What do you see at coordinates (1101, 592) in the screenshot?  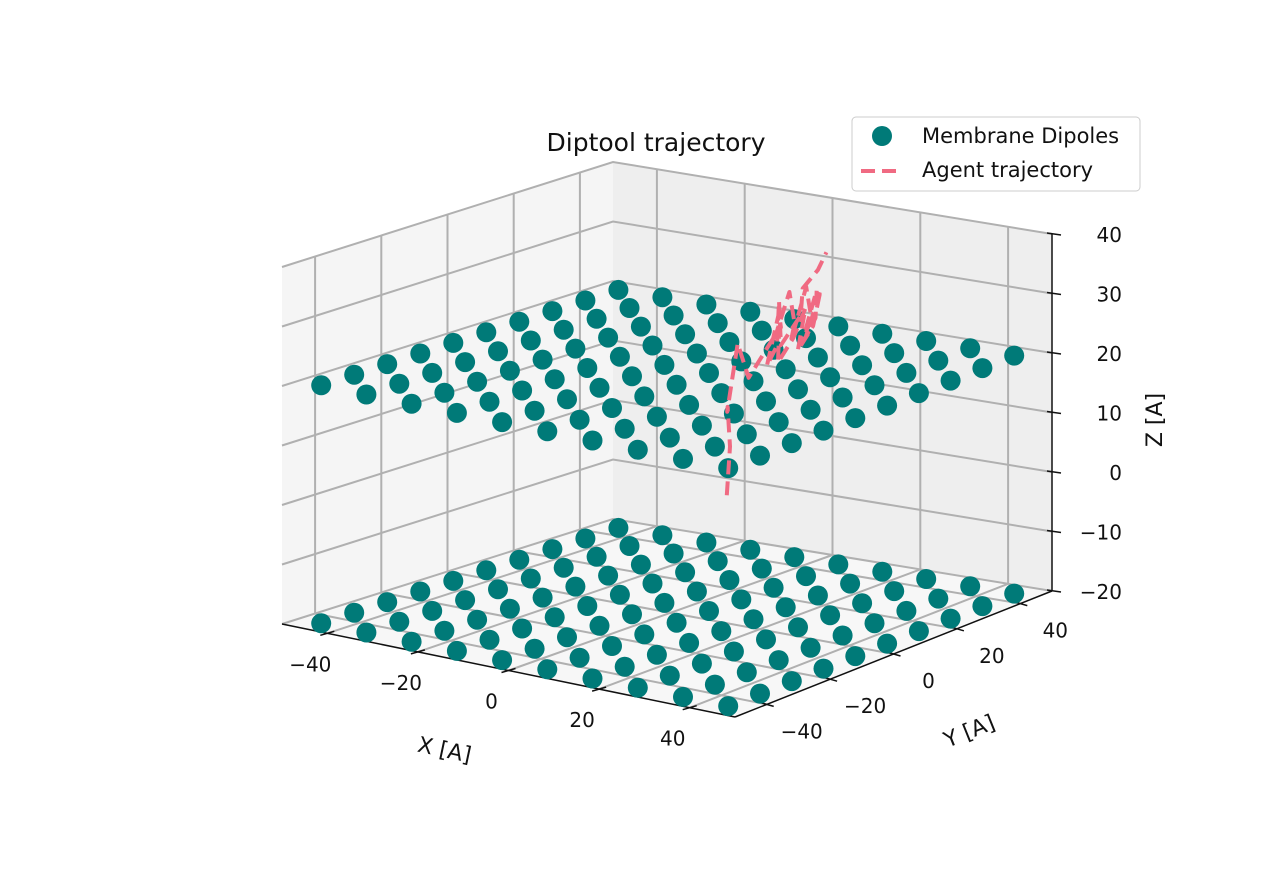 I see `z-tick-label: −20` at bounding box center [1101, 592].